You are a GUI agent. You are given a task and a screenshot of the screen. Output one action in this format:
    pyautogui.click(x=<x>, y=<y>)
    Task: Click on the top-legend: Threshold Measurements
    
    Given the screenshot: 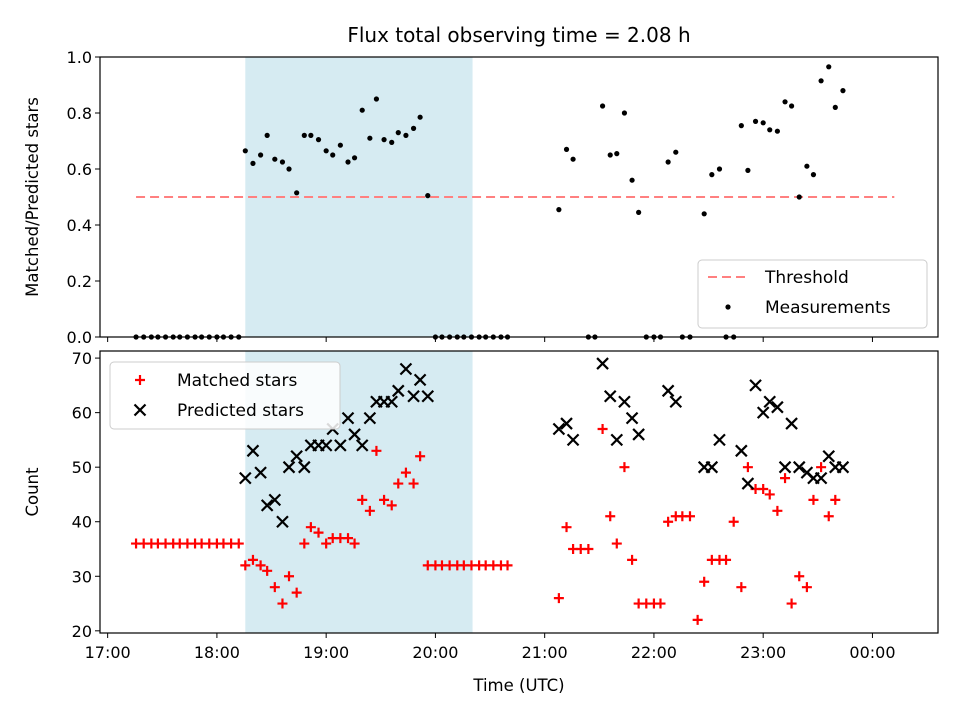 What is the action you would take?
    pyautogui.click(x=812, y=294)
    